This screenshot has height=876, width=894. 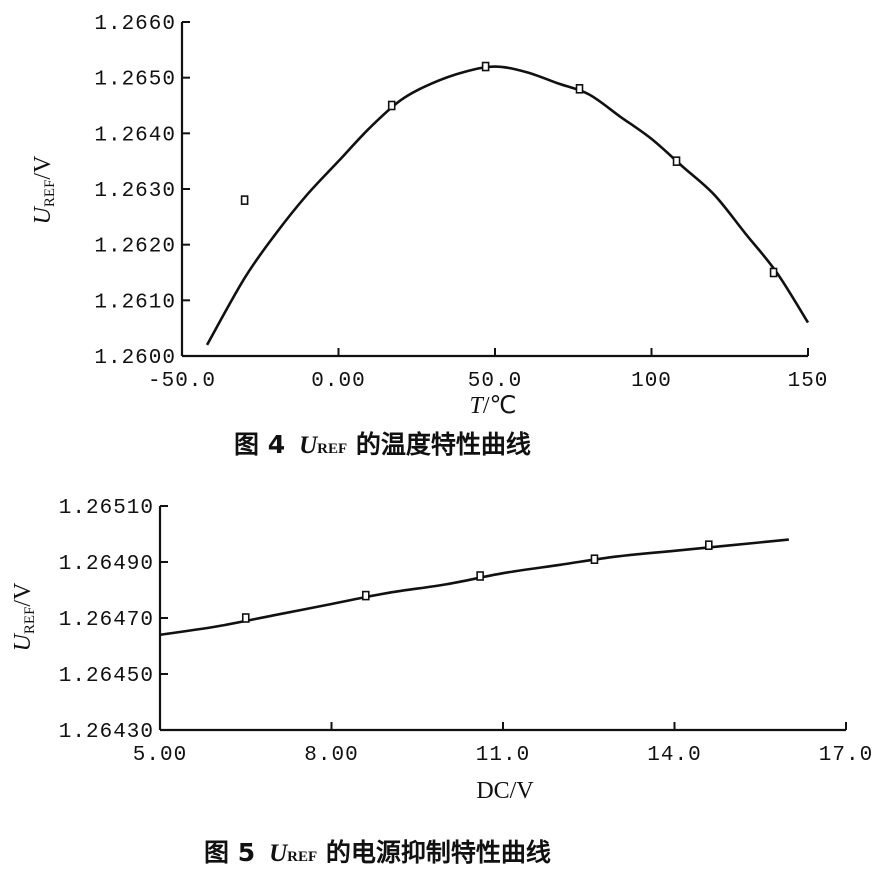 I want to click on x-tick-label: 50.0, so click(x=495, y=381).